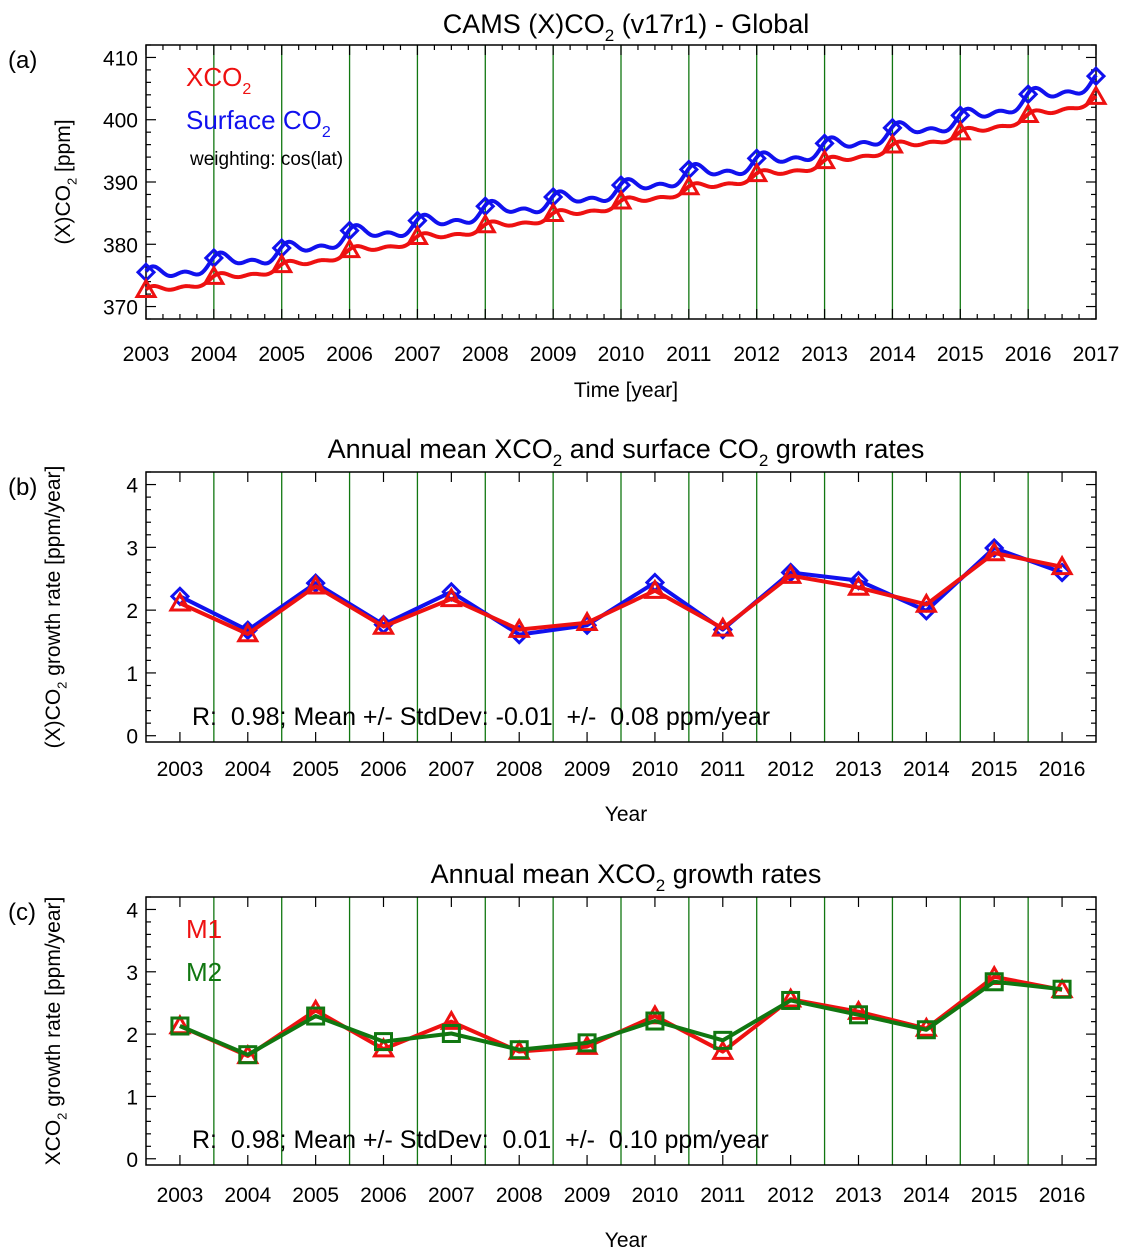 Image resolution: width=1131 pixels, height=1249 pixels. I want to click on legend-entry: Surface CO2, so click(258, 123).